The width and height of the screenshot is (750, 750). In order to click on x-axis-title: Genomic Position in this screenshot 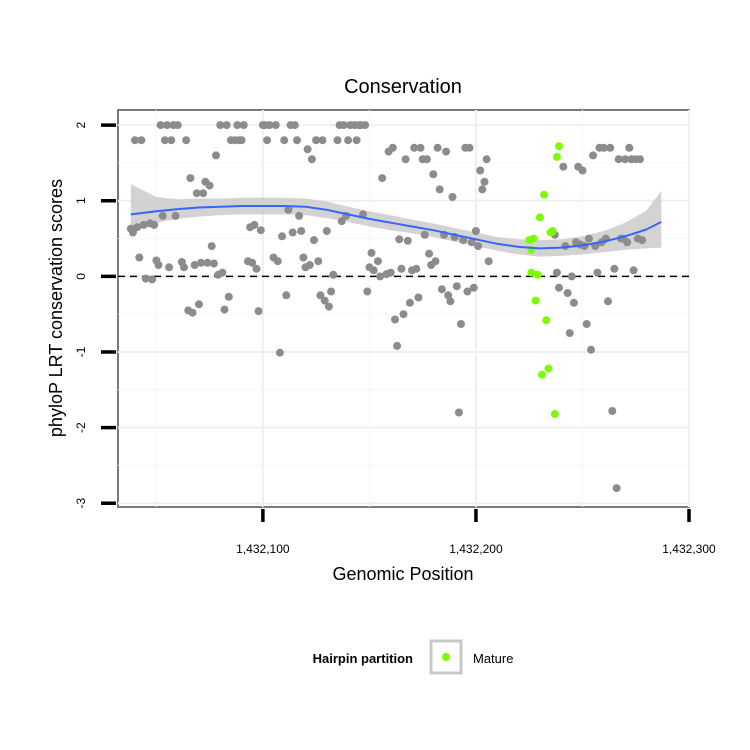, I will do `click(402, 574)`.